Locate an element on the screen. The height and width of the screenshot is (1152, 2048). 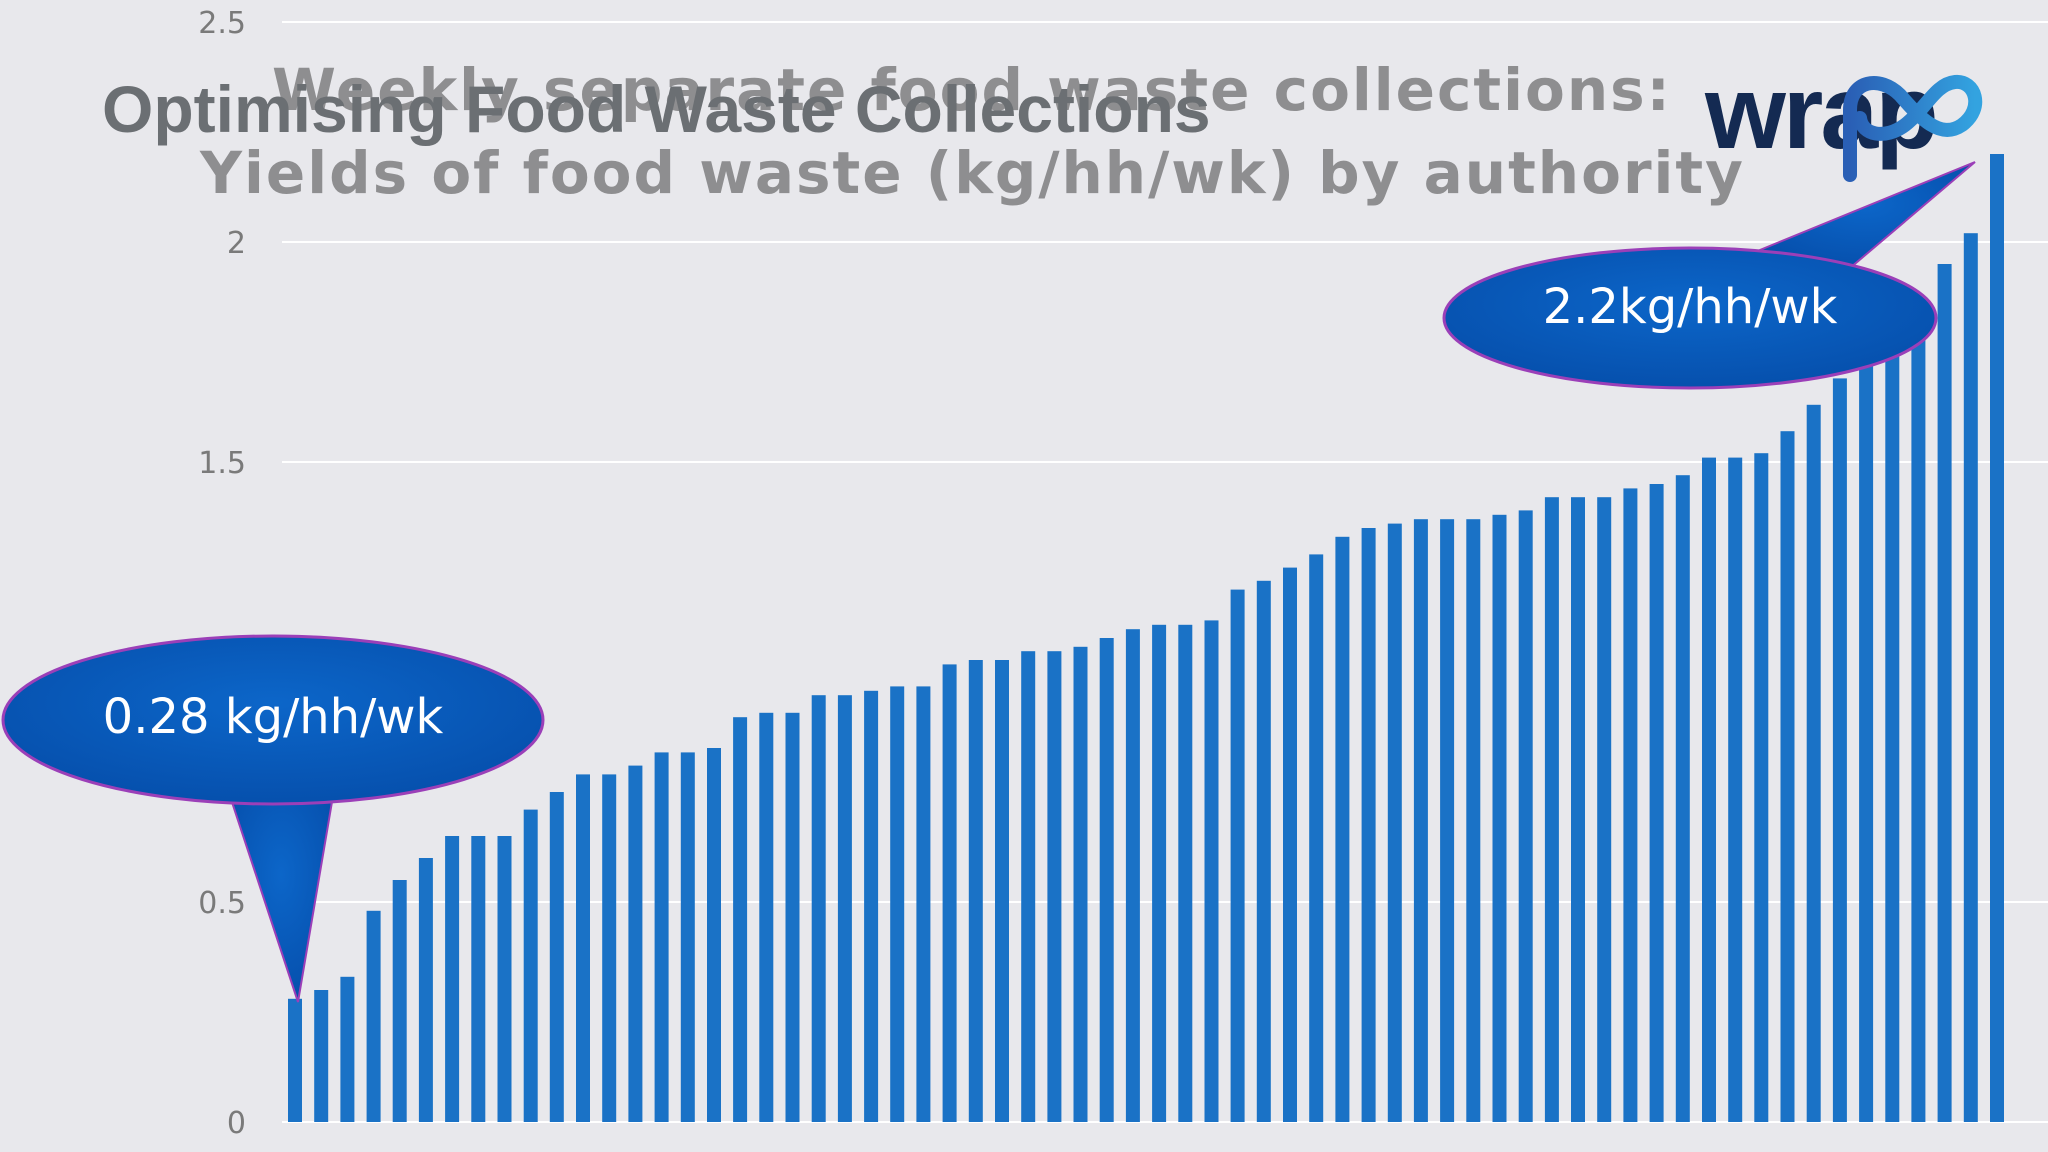
callout-max: 2.2kg/hh/wk is located at coordinates (1709, 275).